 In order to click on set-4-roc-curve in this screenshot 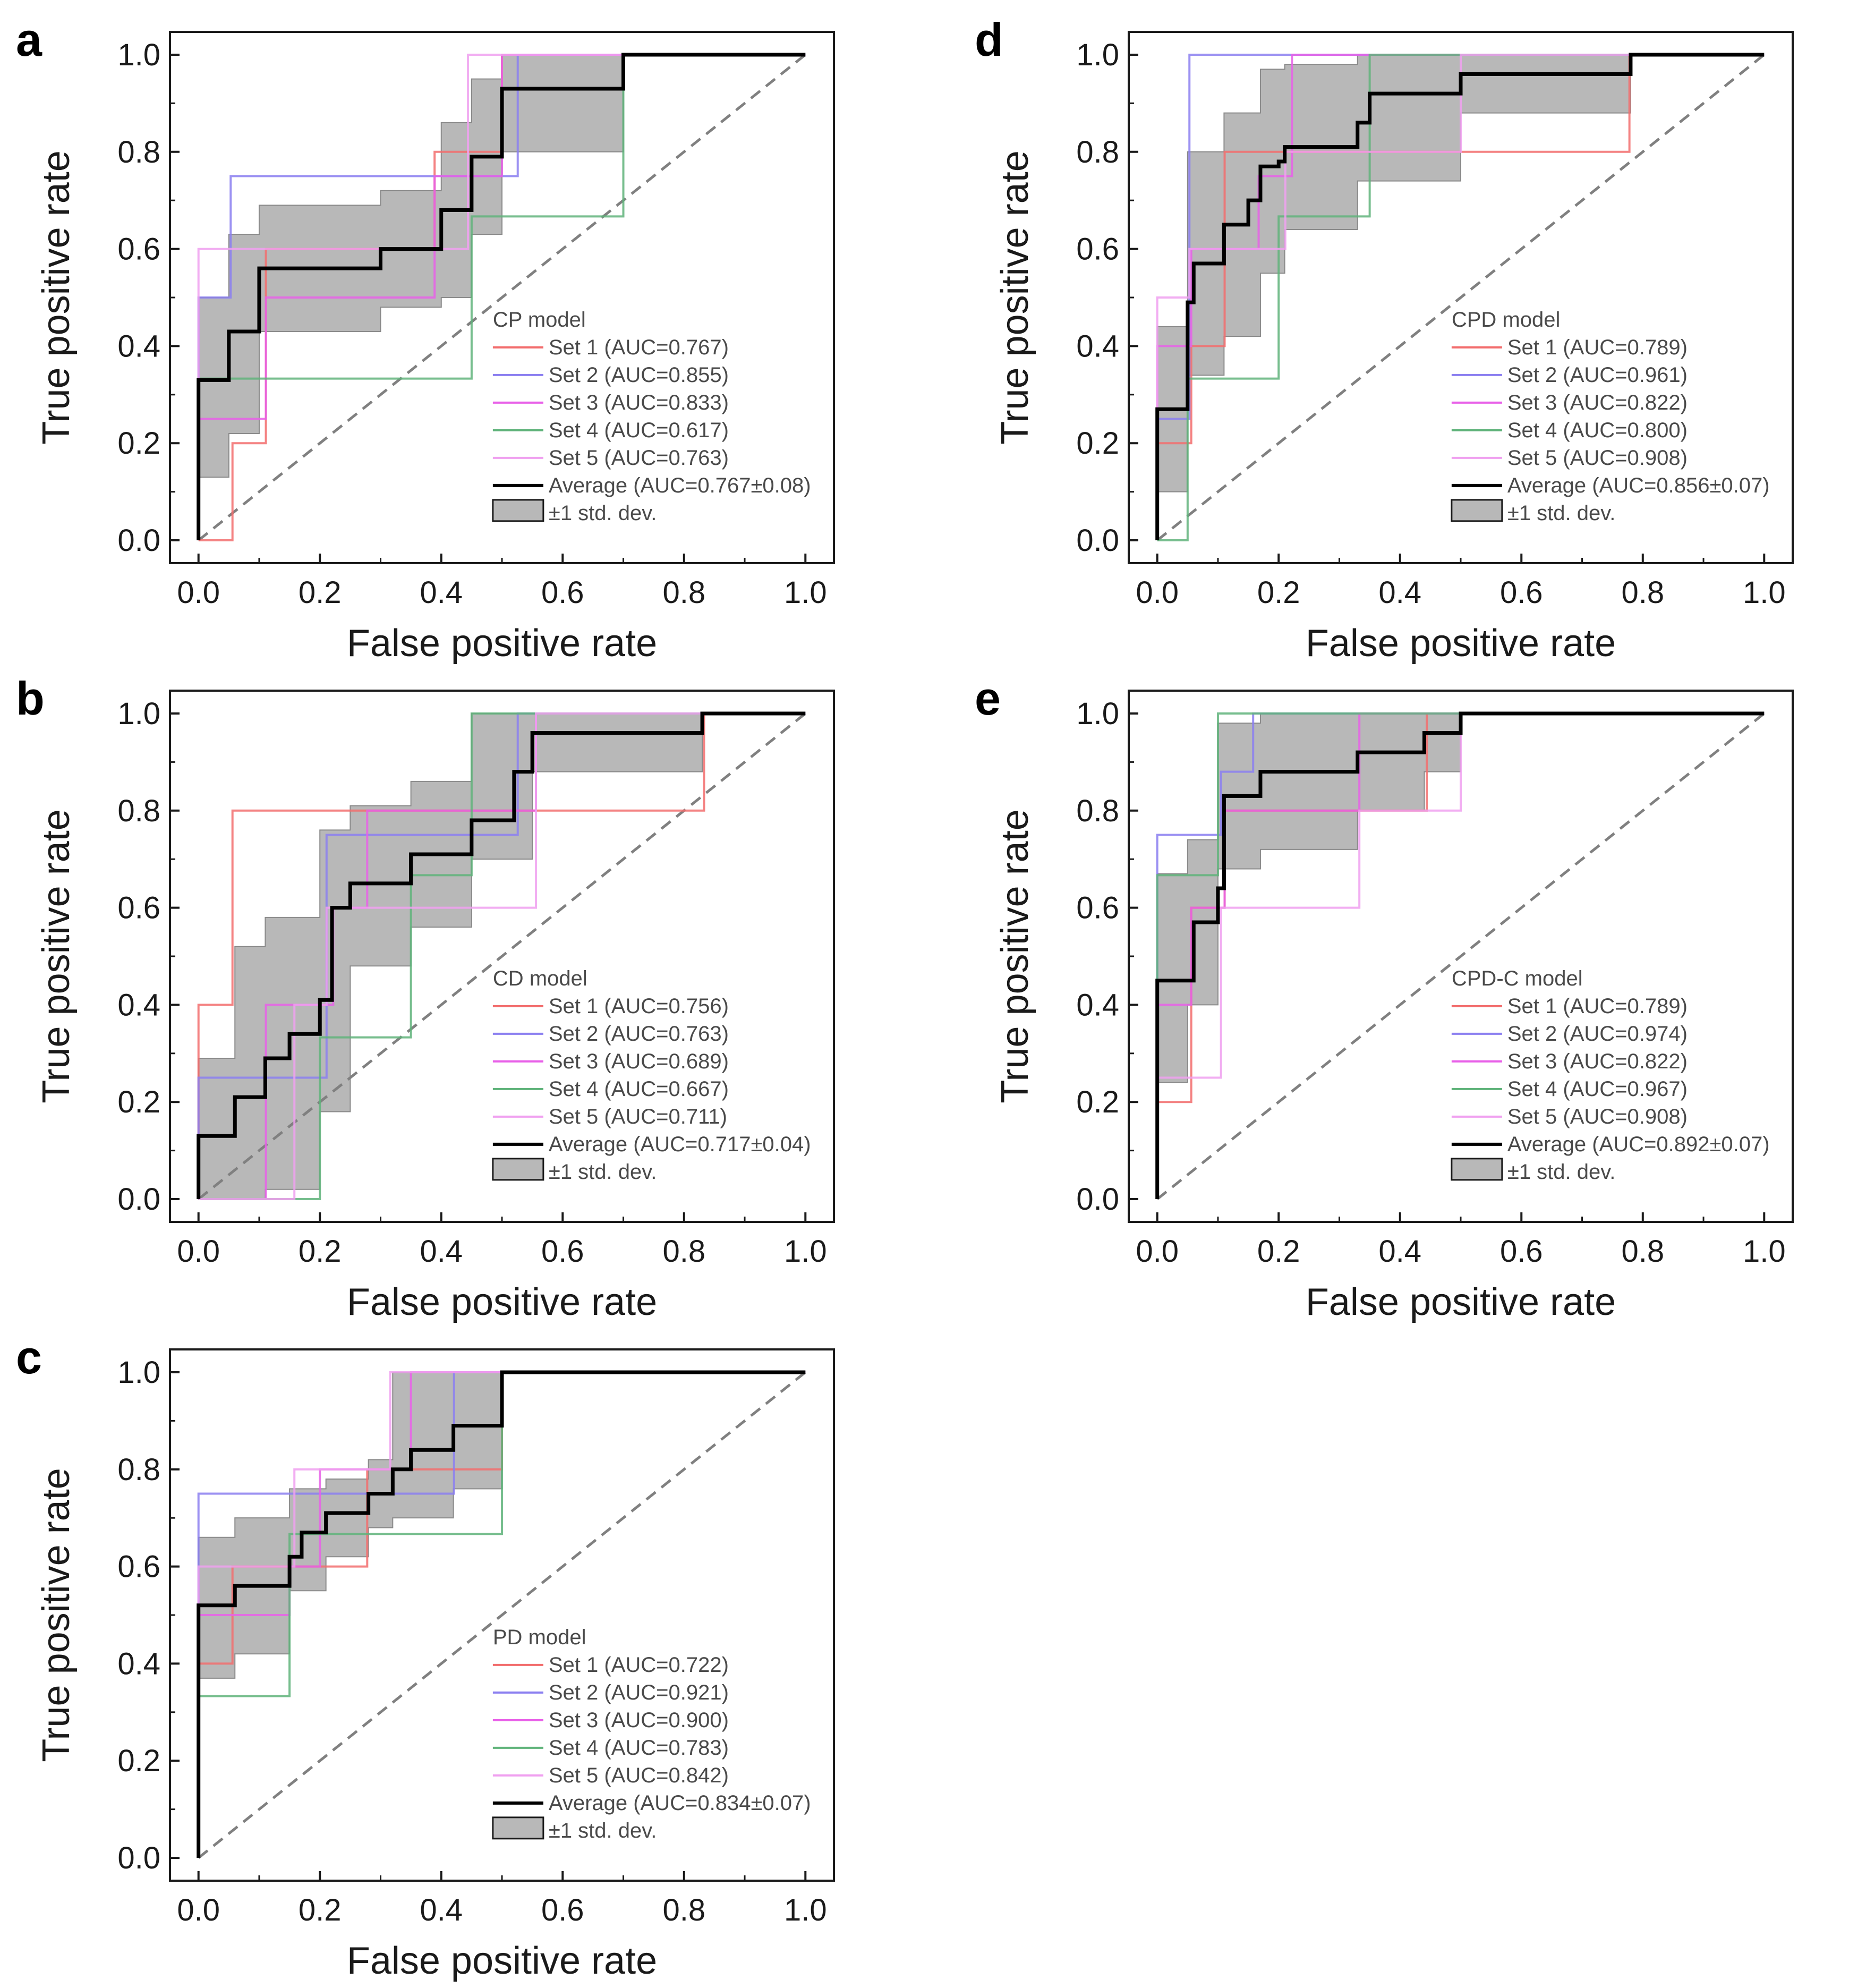, I will do `click(1461, 298)`.